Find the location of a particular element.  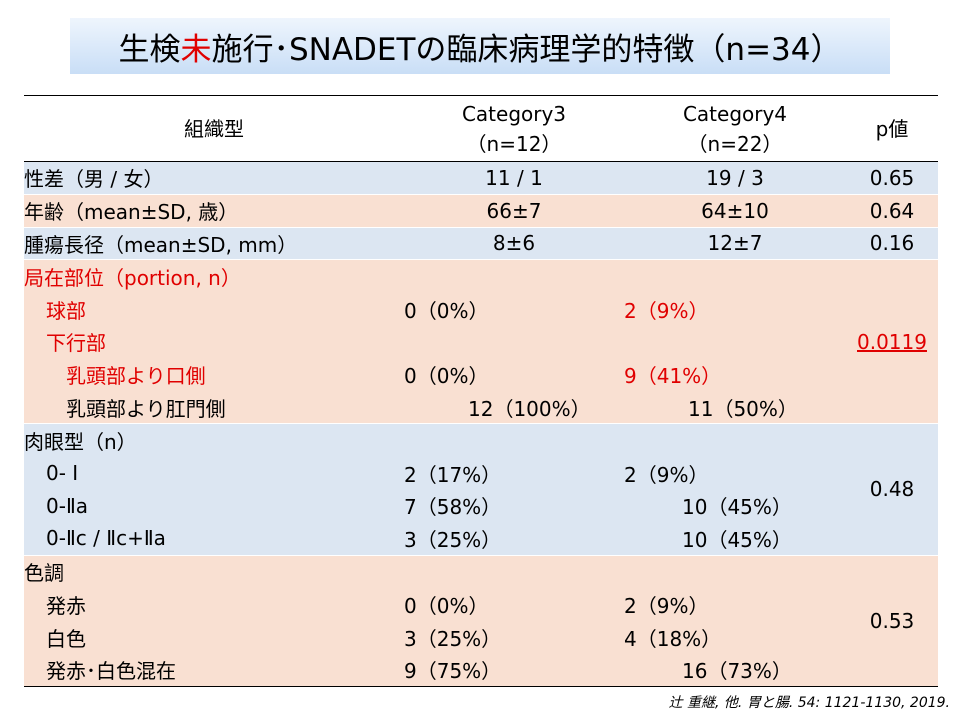

row-label-bulb: 球部 is located at coordinates (214, 309).